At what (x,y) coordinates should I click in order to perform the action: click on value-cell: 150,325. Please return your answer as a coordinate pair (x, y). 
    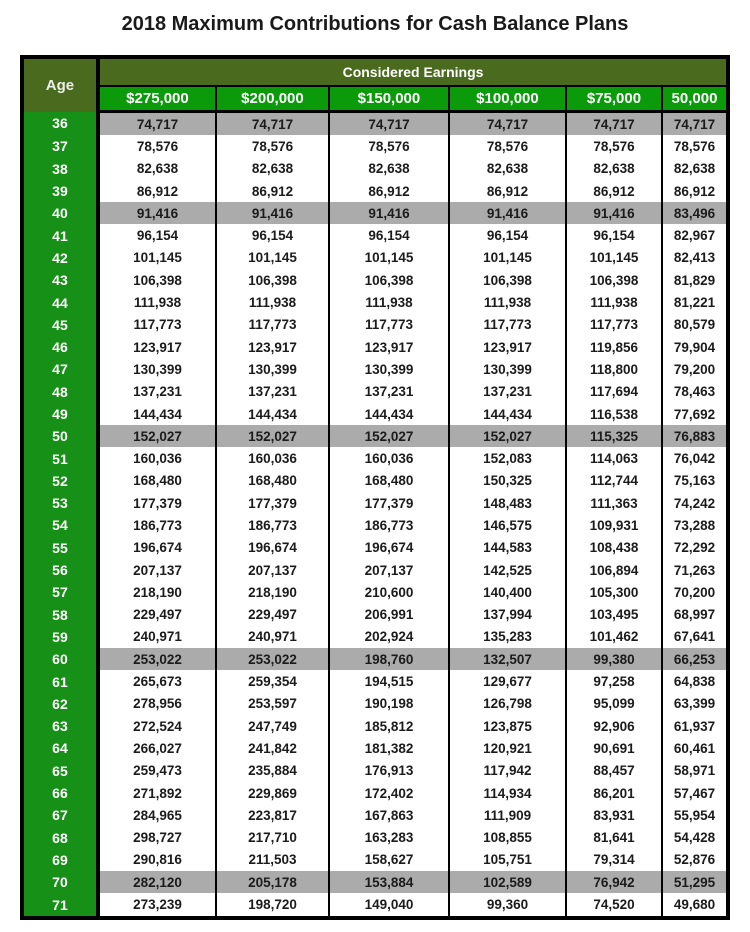
    Looking at the image, I should click on (506, 481).